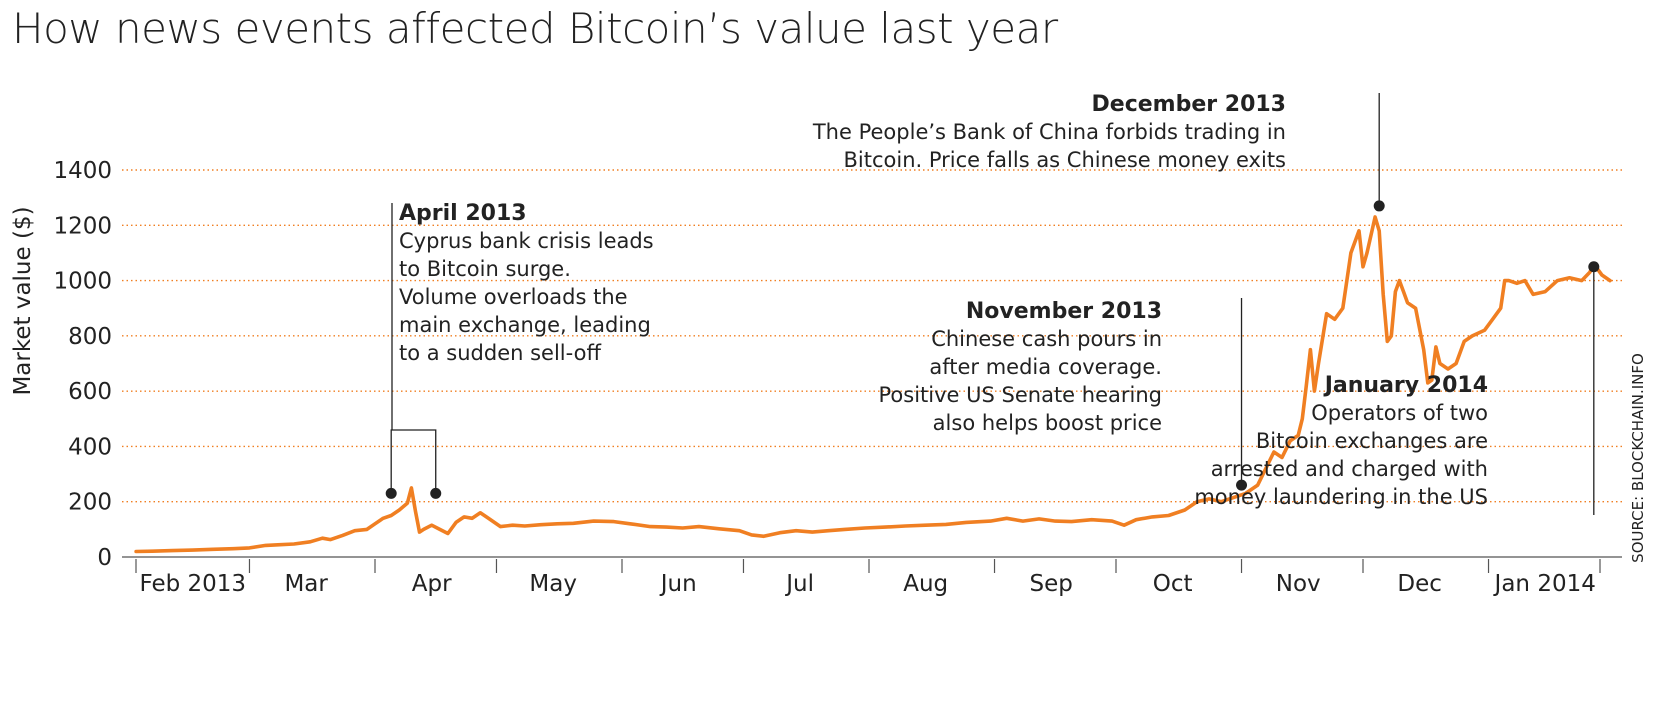 The width and height of the screenshot is (1663, 703). What do you see at coordinates (23, 300) in the screenshot?
I see `y-axis-label: Market value ($)` at bounding box center [23, 300].